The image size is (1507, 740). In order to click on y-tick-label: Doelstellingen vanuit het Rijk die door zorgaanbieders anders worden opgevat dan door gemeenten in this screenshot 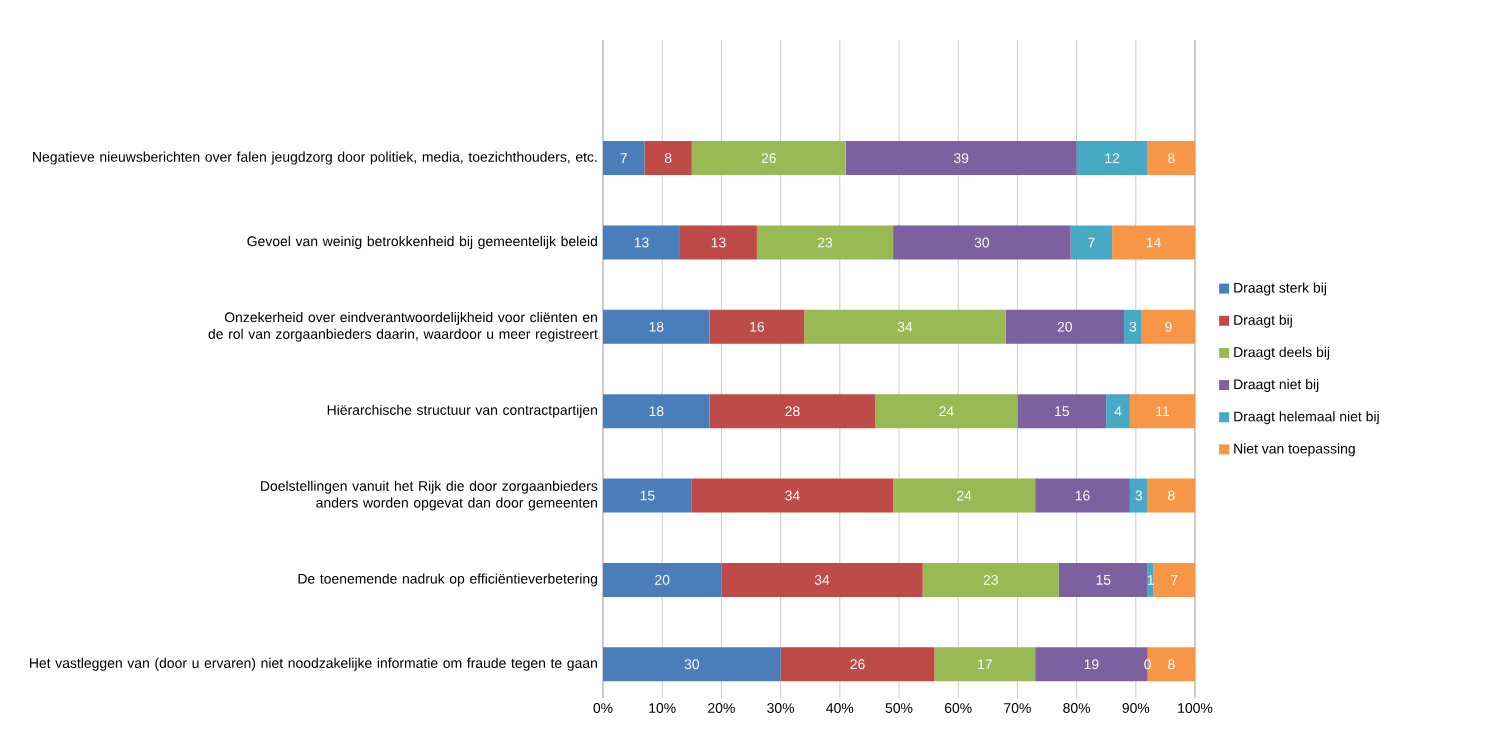, I will do `click(429, 495)`.